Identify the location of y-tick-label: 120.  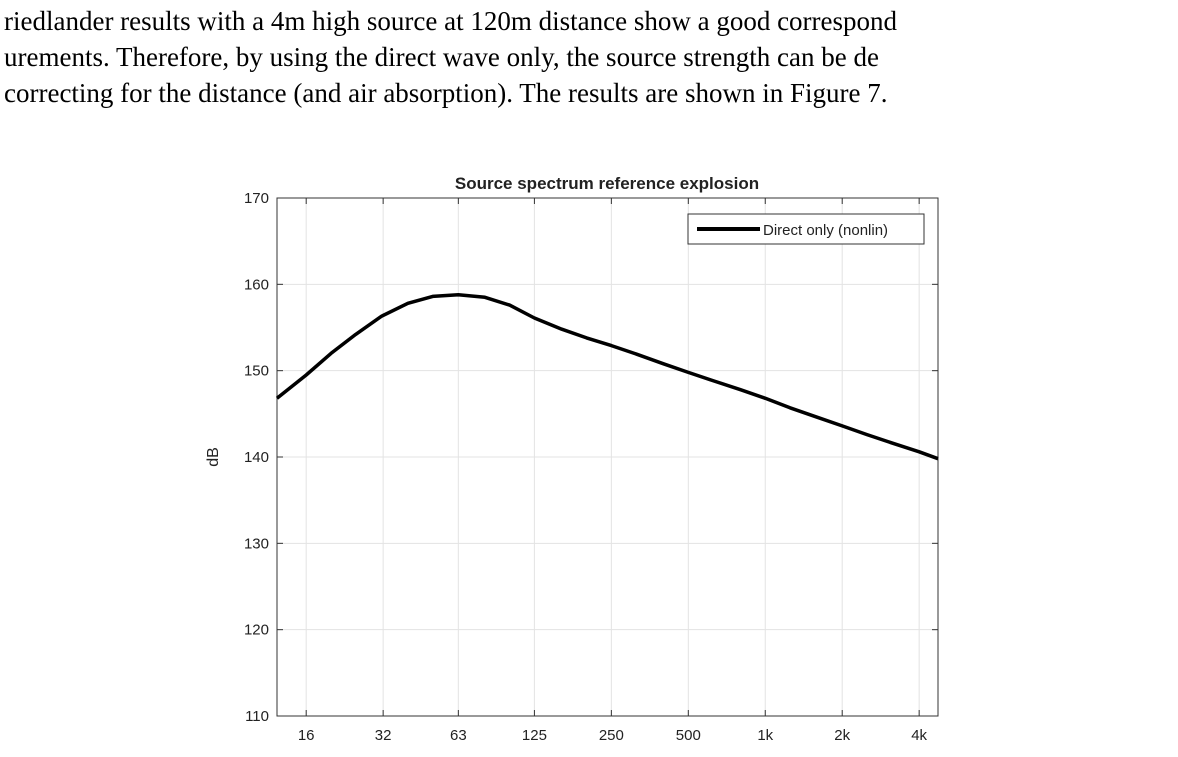
(256, 630).